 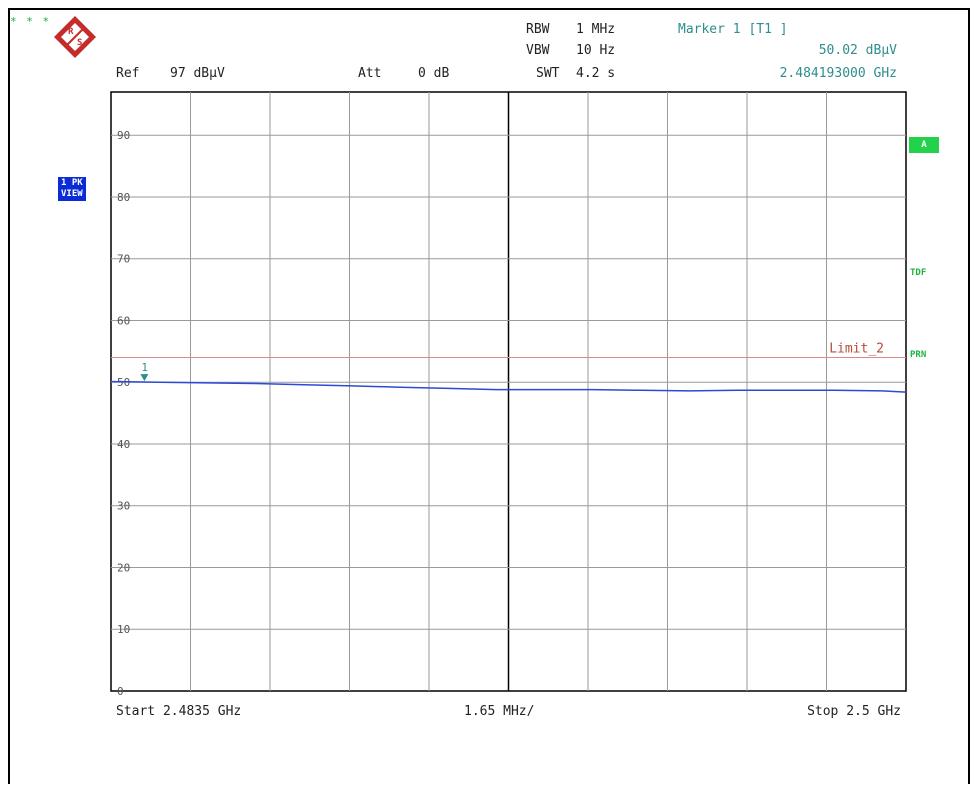 I want to click on rbw-star-icon: *, so click(x=13, y=21).